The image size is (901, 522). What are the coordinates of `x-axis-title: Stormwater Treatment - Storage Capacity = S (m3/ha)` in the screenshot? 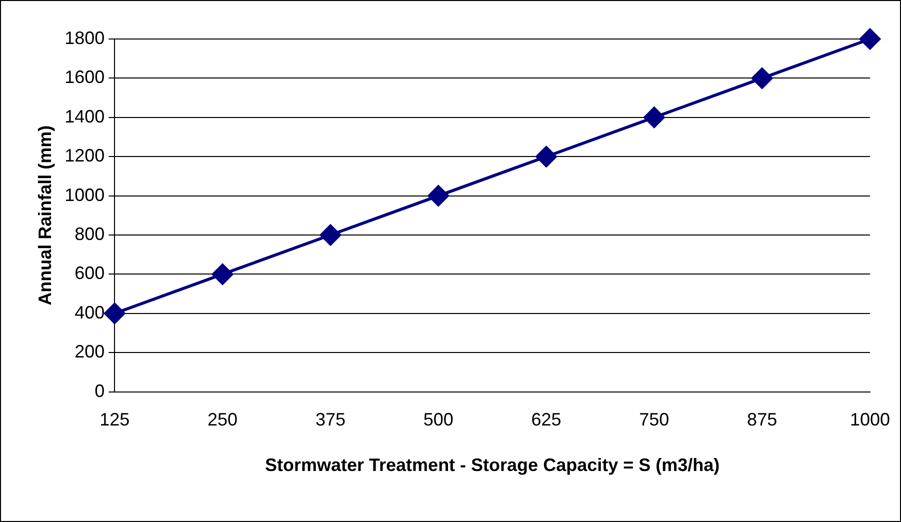 It's located at (492, 465).